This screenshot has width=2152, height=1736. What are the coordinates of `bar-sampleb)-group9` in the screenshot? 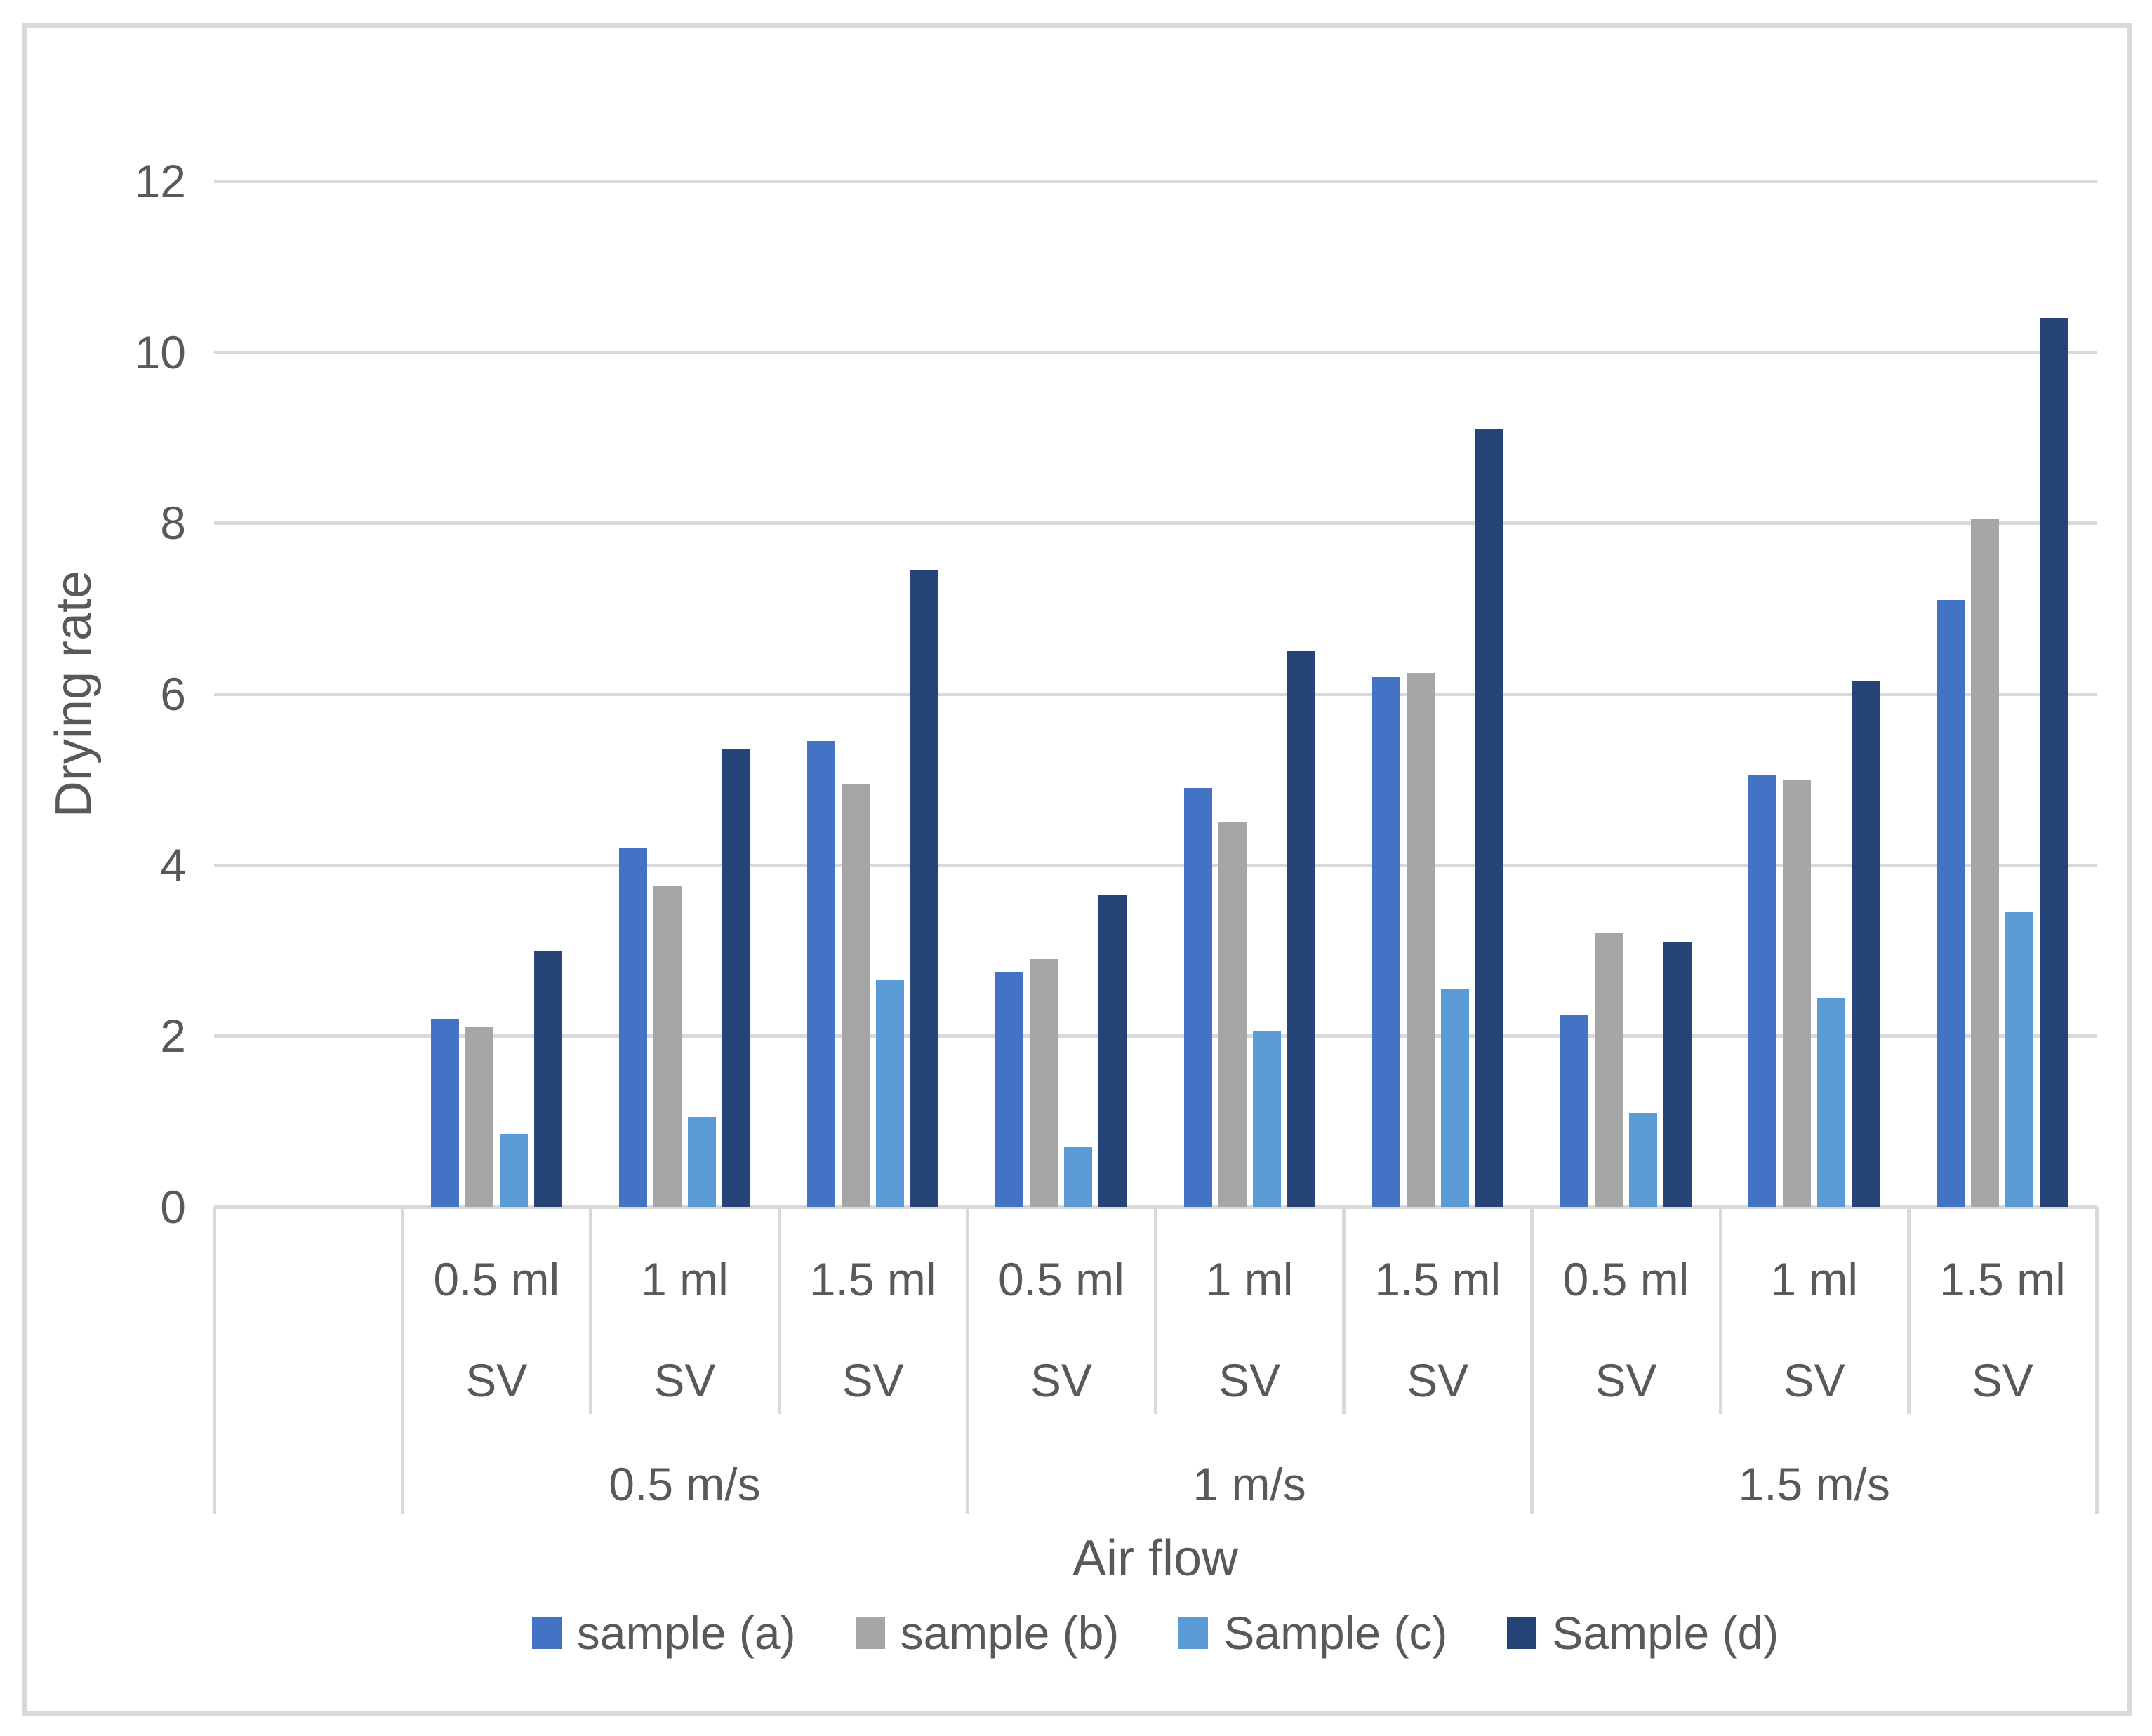 It's located at (1985, 863).